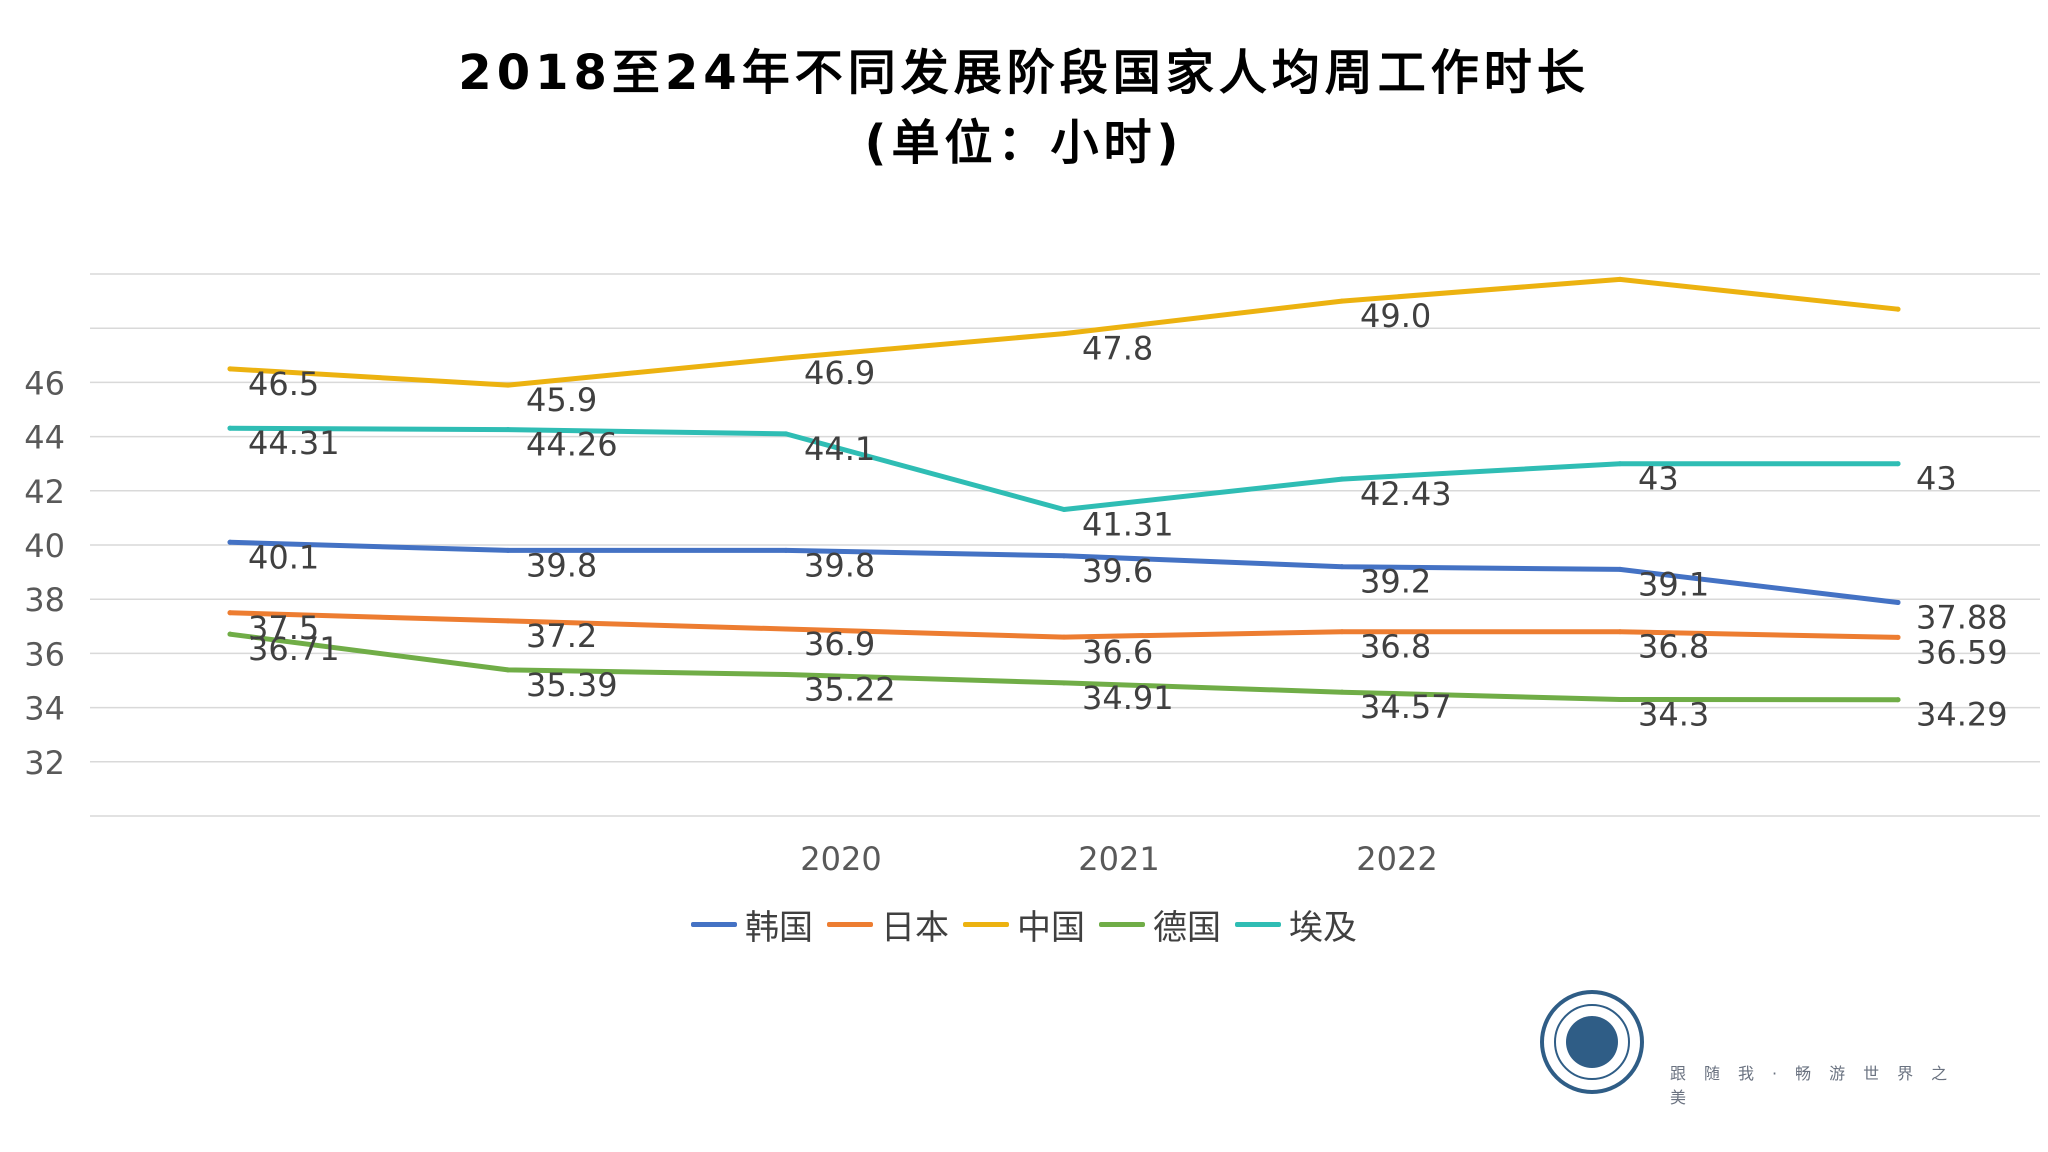 This screenshot has width=2048, height=1152. I want to click on y-tick-label: 46, so click(44, 383).